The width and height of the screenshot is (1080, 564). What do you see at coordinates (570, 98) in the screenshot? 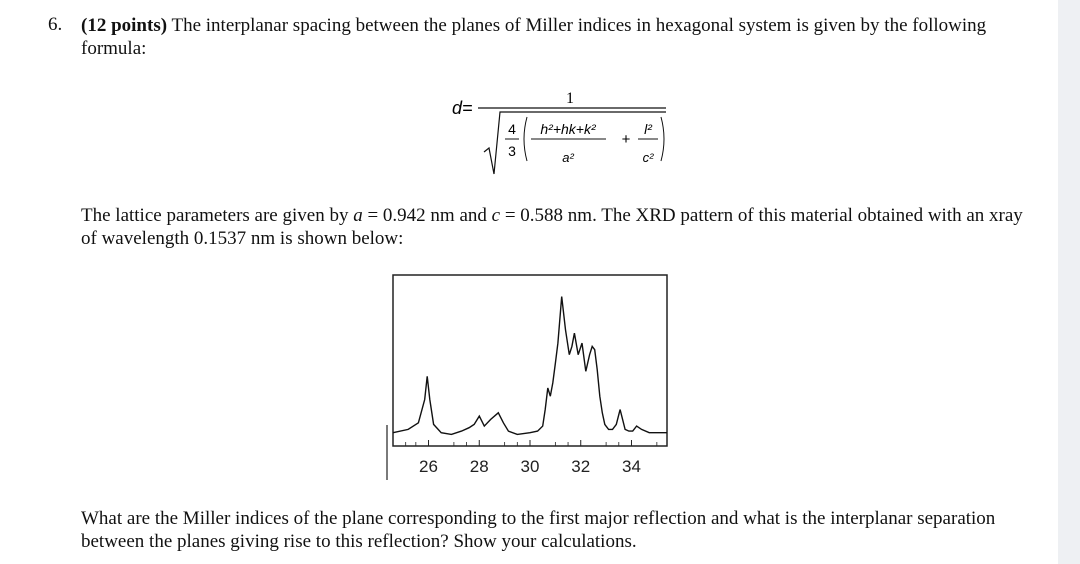
I see `formula-numerator: 1` at bounding box center [570, 98].